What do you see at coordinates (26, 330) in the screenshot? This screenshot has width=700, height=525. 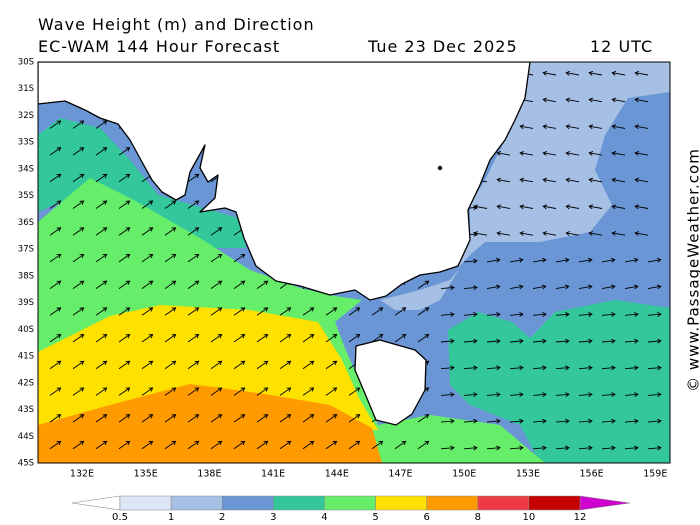 I see `latitude-label: 40S` at bounding box center [26, 330].